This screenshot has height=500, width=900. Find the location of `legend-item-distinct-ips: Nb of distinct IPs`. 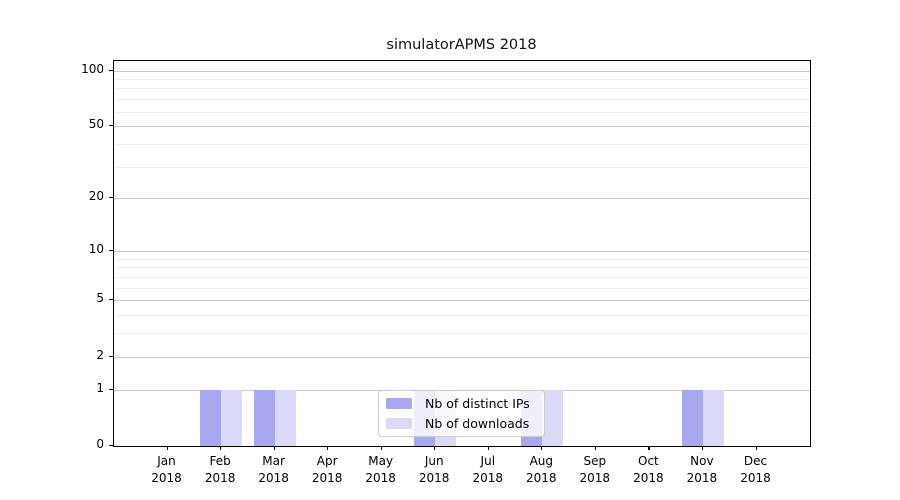

legend-item-distinct-ips: Nb of distinct IPs is located at coordinates (461, 404).